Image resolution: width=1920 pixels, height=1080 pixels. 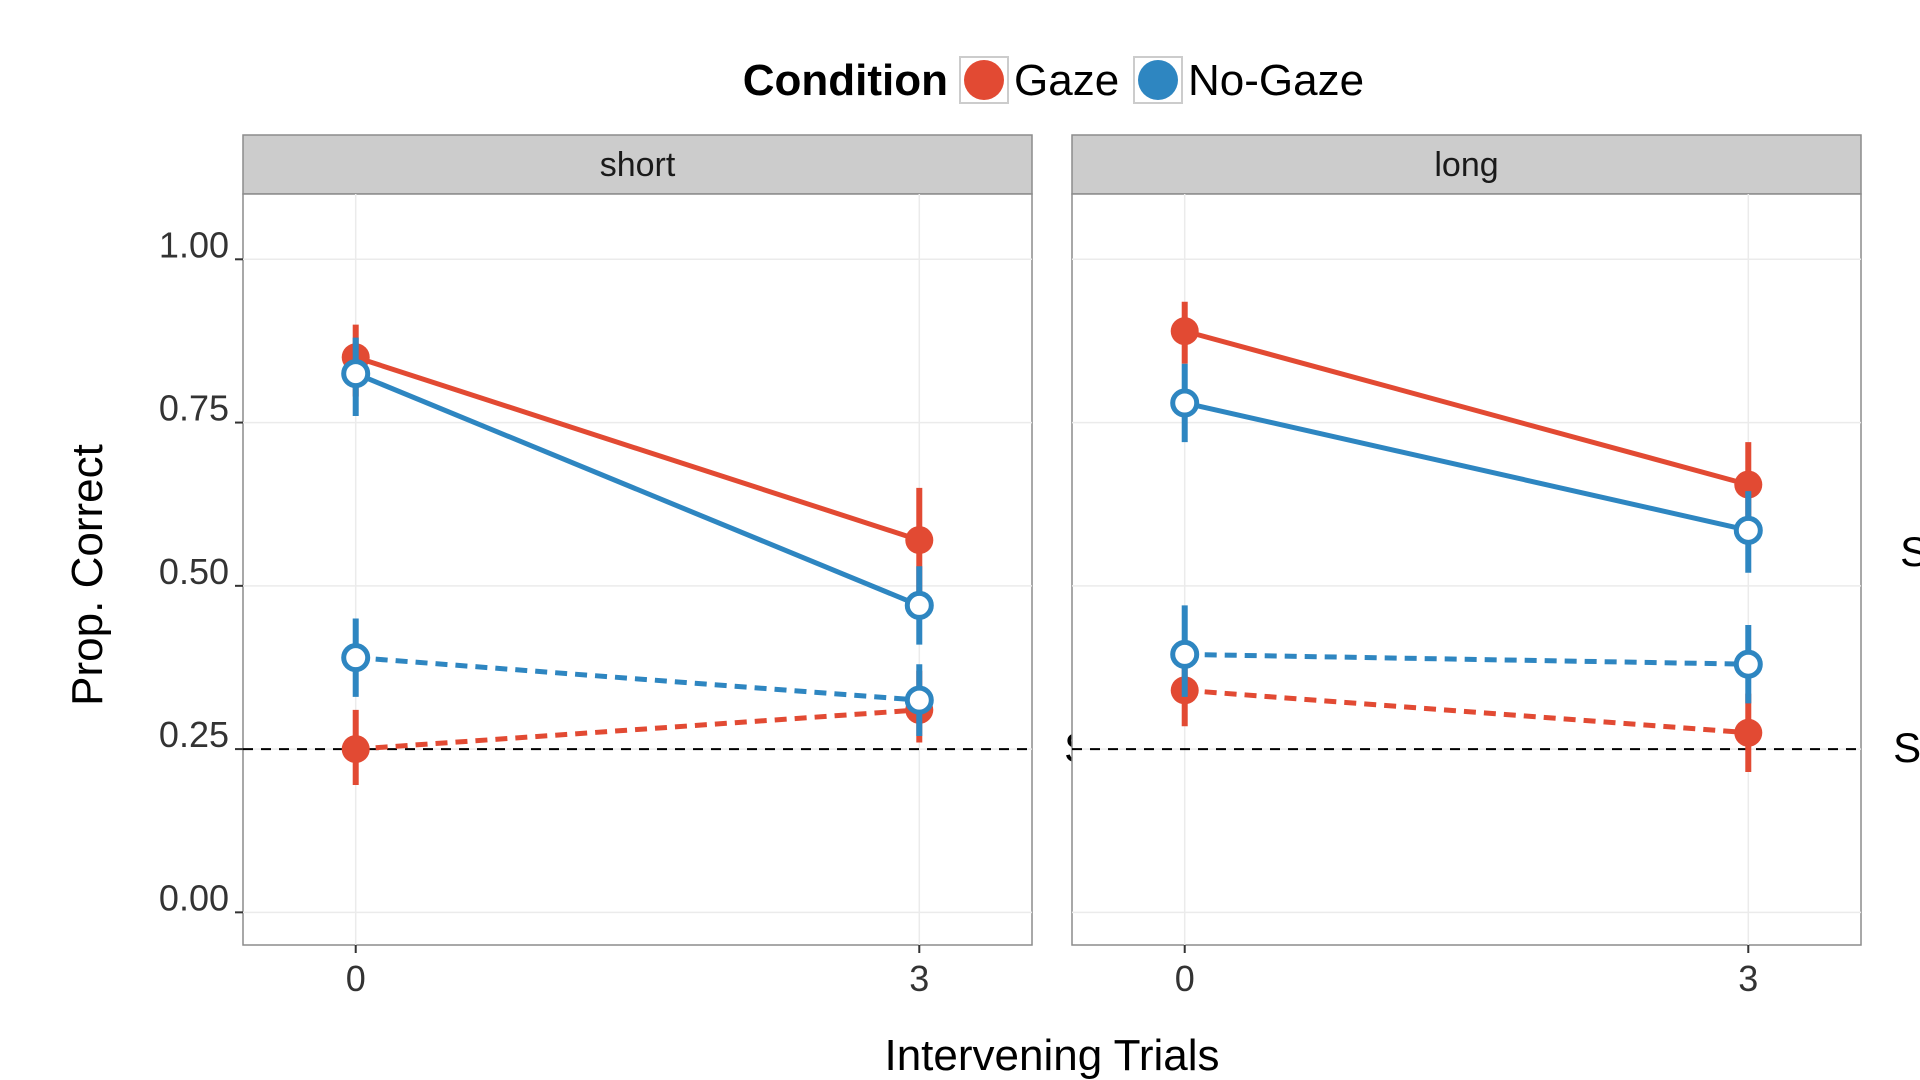 I want to click on y-tick-label: 0.50, so click(x=194, y=571).